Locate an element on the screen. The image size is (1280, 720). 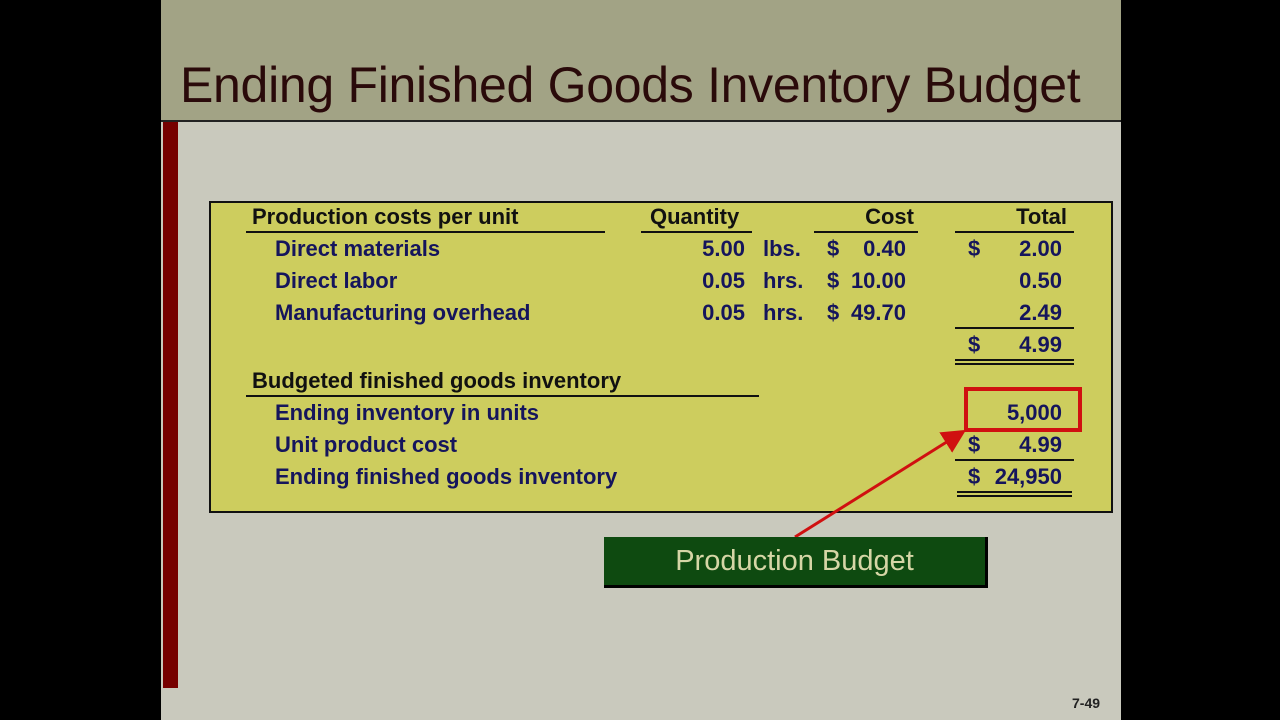
row-label: Ending inventory in units is located at coordinates (407, 412).